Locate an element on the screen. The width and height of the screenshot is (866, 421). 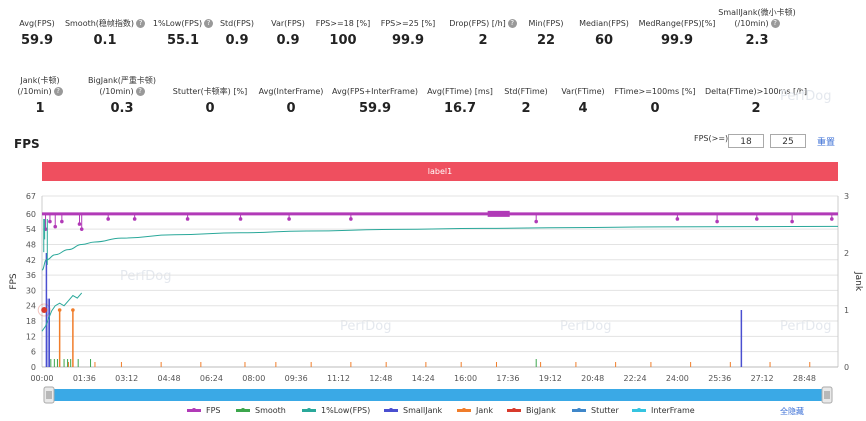
metric-label: Std(FTime) is located at coordinates (526, 91).